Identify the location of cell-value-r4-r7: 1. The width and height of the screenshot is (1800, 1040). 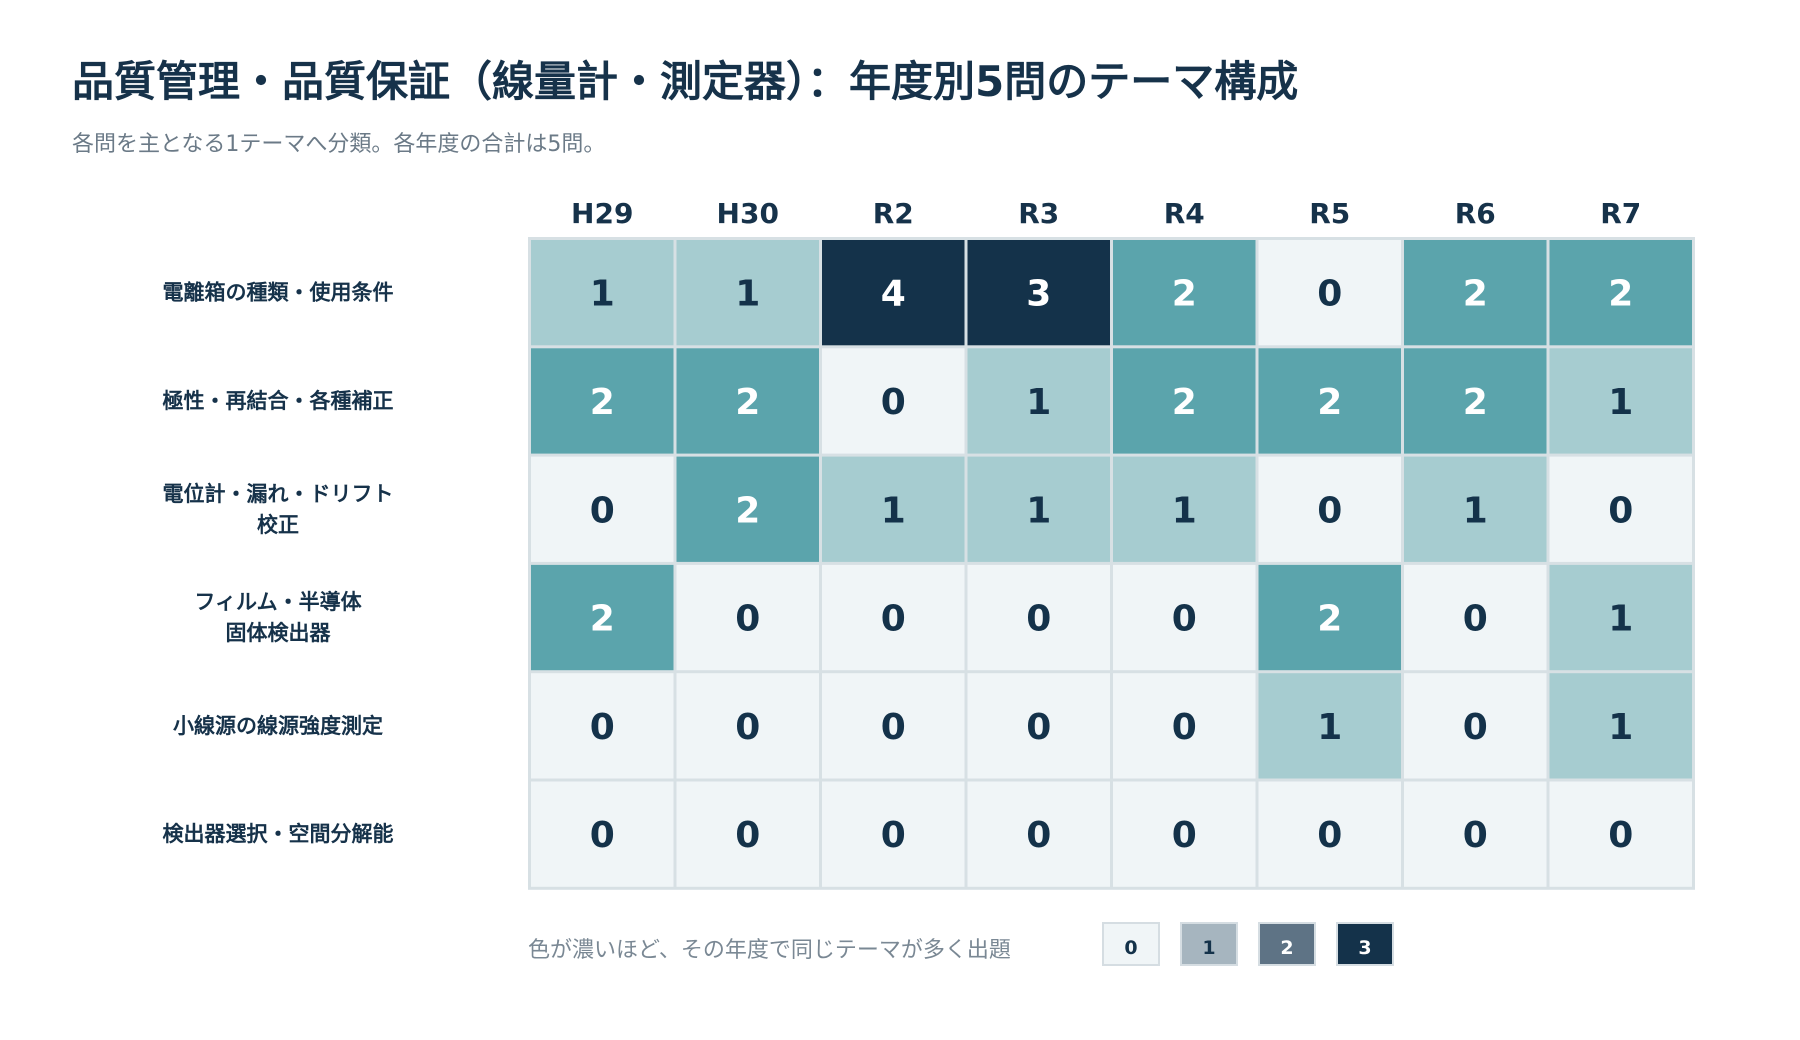
(1620, 619).